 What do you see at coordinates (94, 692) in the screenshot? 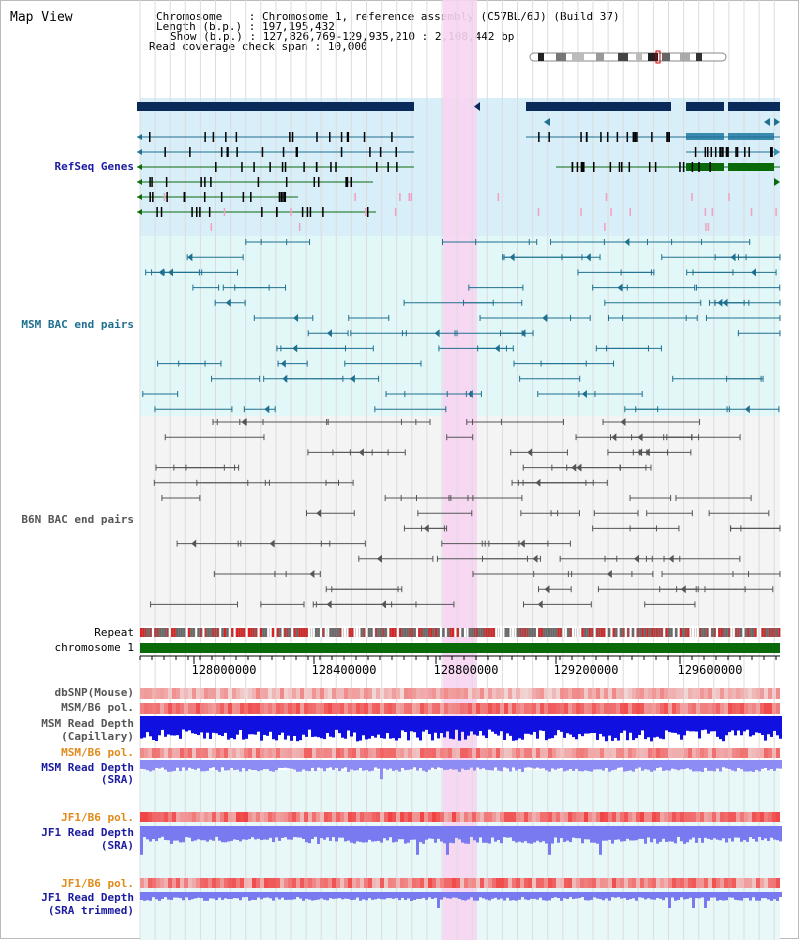
I see `track-label-dbsnp: dbSNP(Mouse)` at bounding box center [94, 692].